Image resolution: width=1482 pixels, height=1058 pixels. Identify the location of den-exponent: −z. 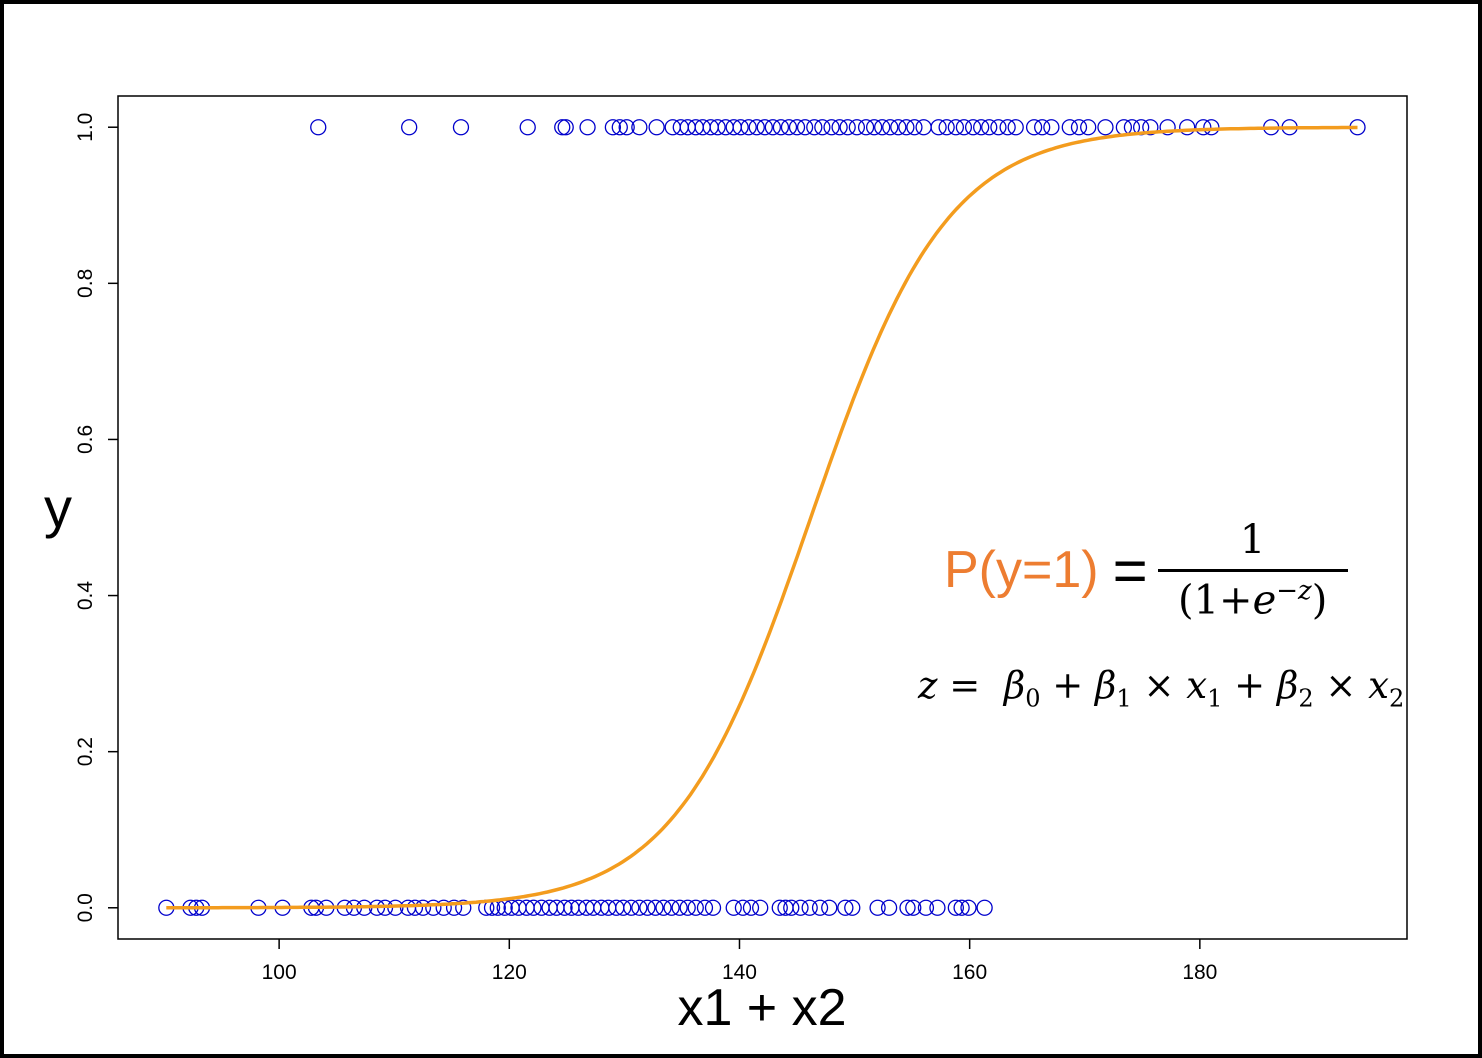
(1294, 590).